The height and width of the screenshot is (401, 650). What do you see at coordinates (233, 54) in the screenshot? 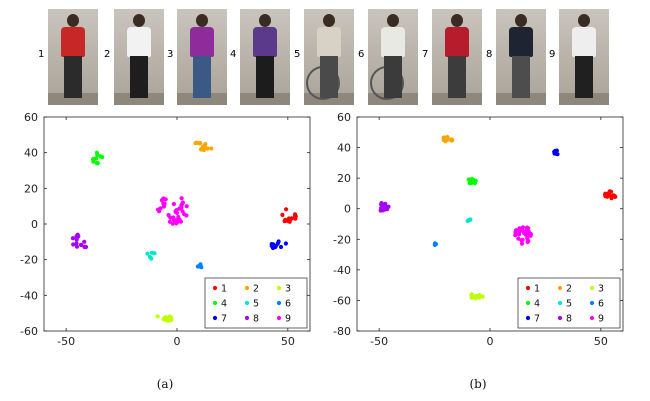
I see `identity-number: 4` at bounding box center [233, 54].